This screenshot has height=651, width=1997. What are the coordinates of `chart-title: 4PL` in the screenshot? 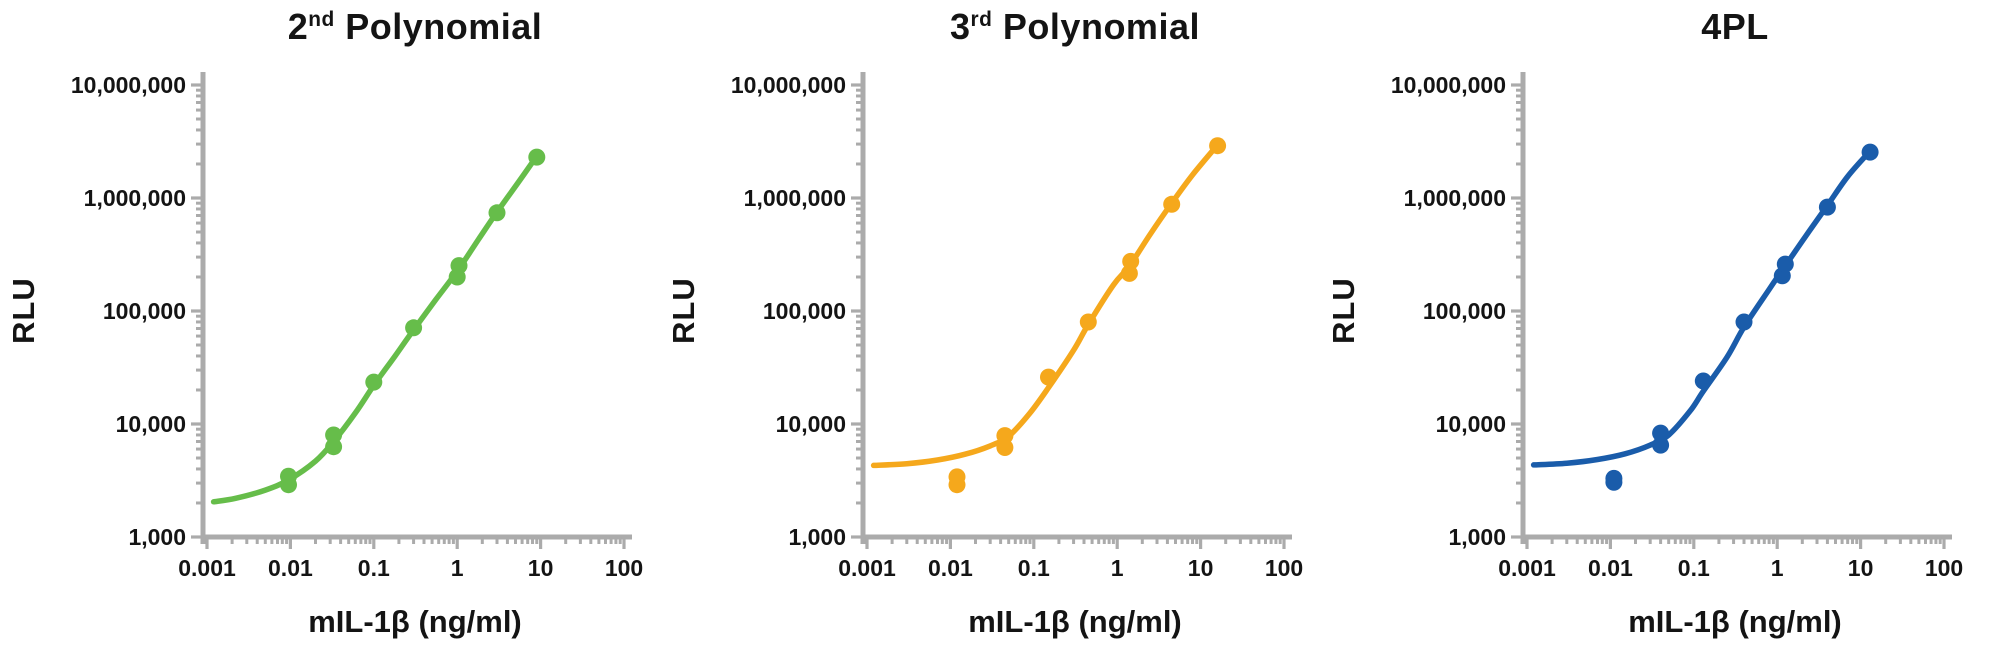 It's located at (1735, 27).